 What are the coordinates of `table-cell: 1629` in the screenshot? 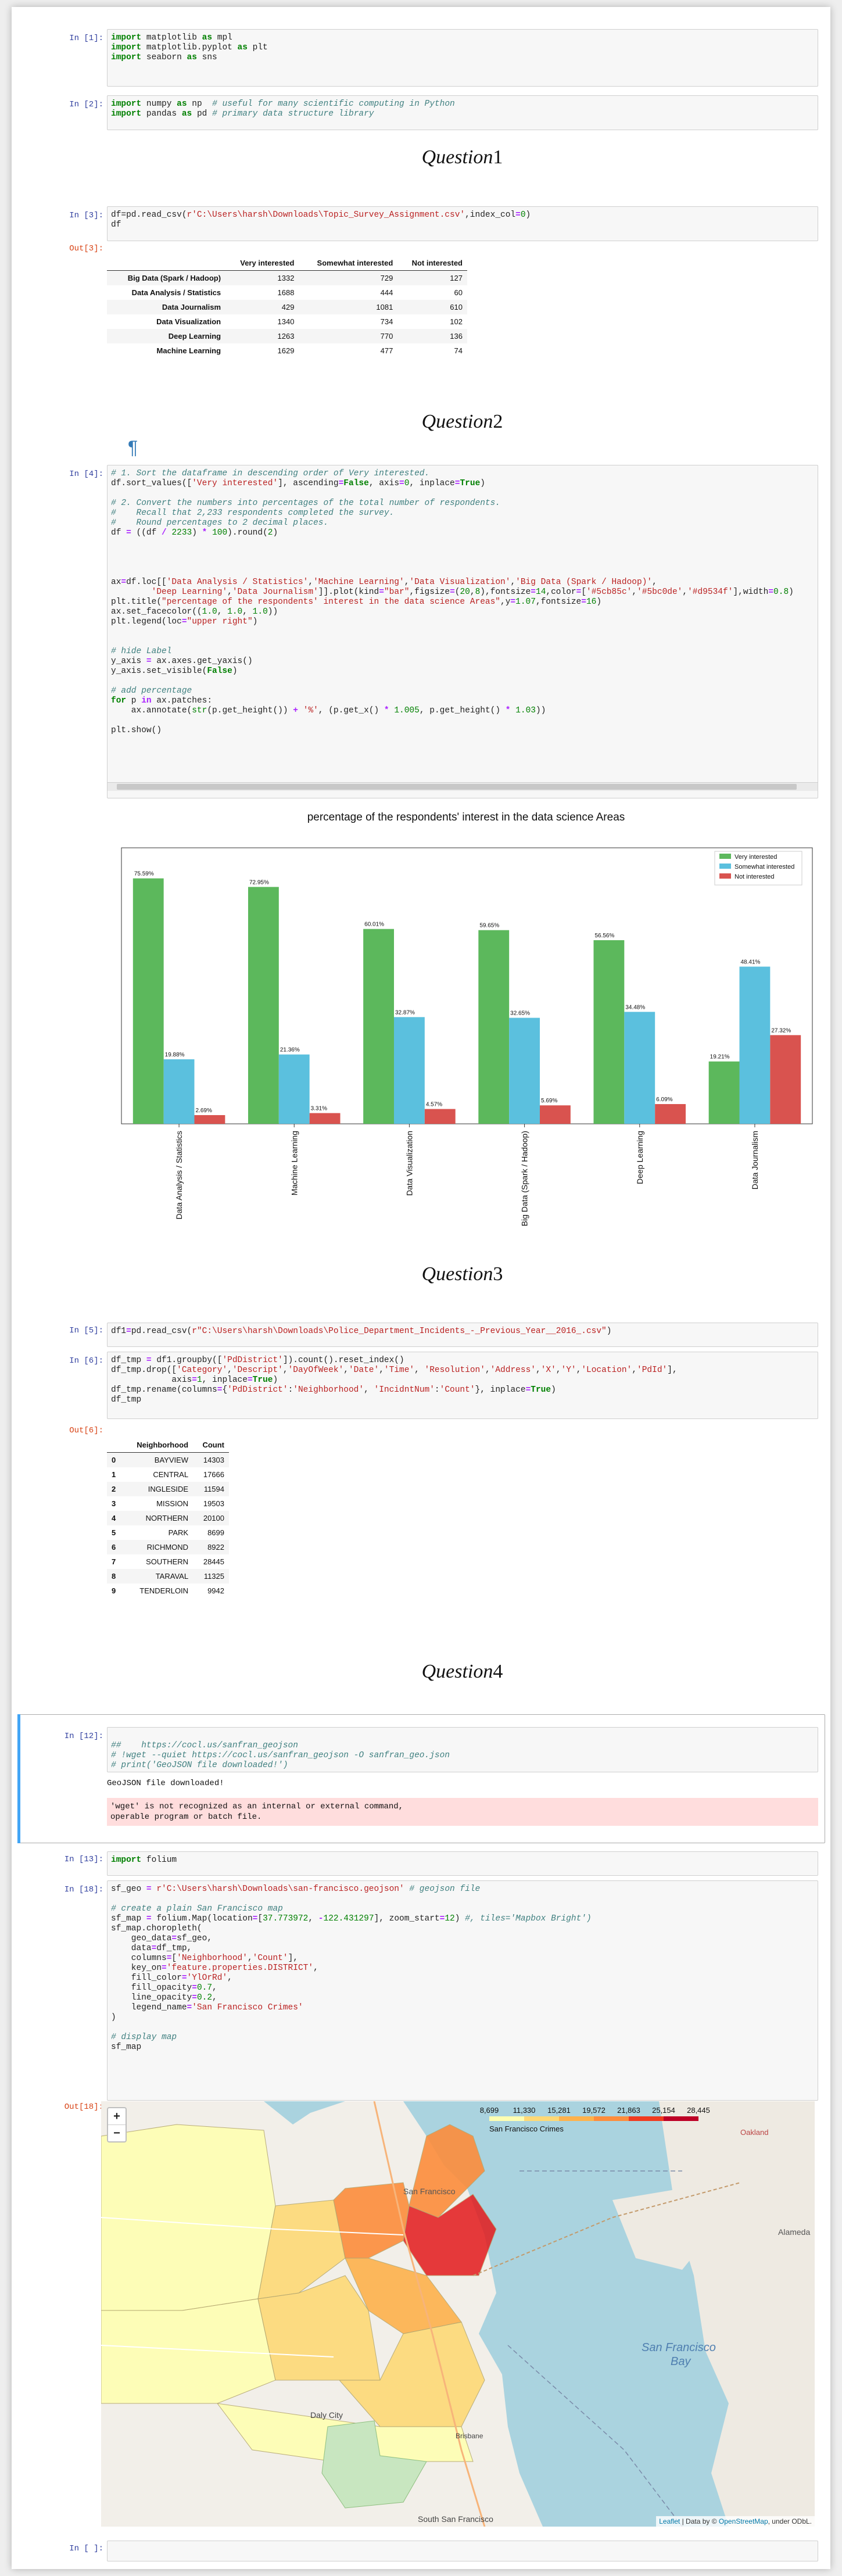 It's located at (286, 350).